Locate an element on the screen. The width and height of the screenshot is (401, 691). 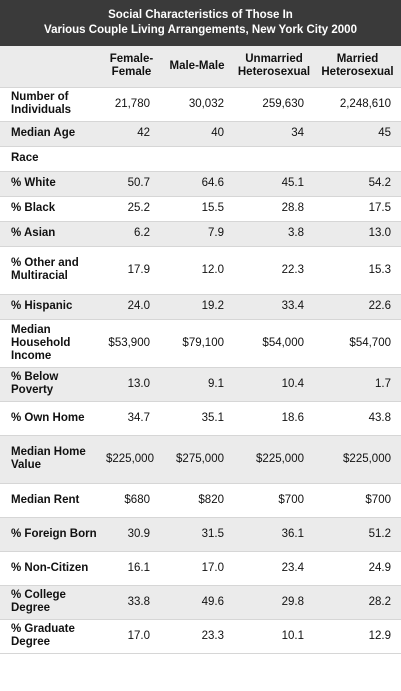
table-row: Median Age 42 40 34 45 is located at coordinates (200, 133).